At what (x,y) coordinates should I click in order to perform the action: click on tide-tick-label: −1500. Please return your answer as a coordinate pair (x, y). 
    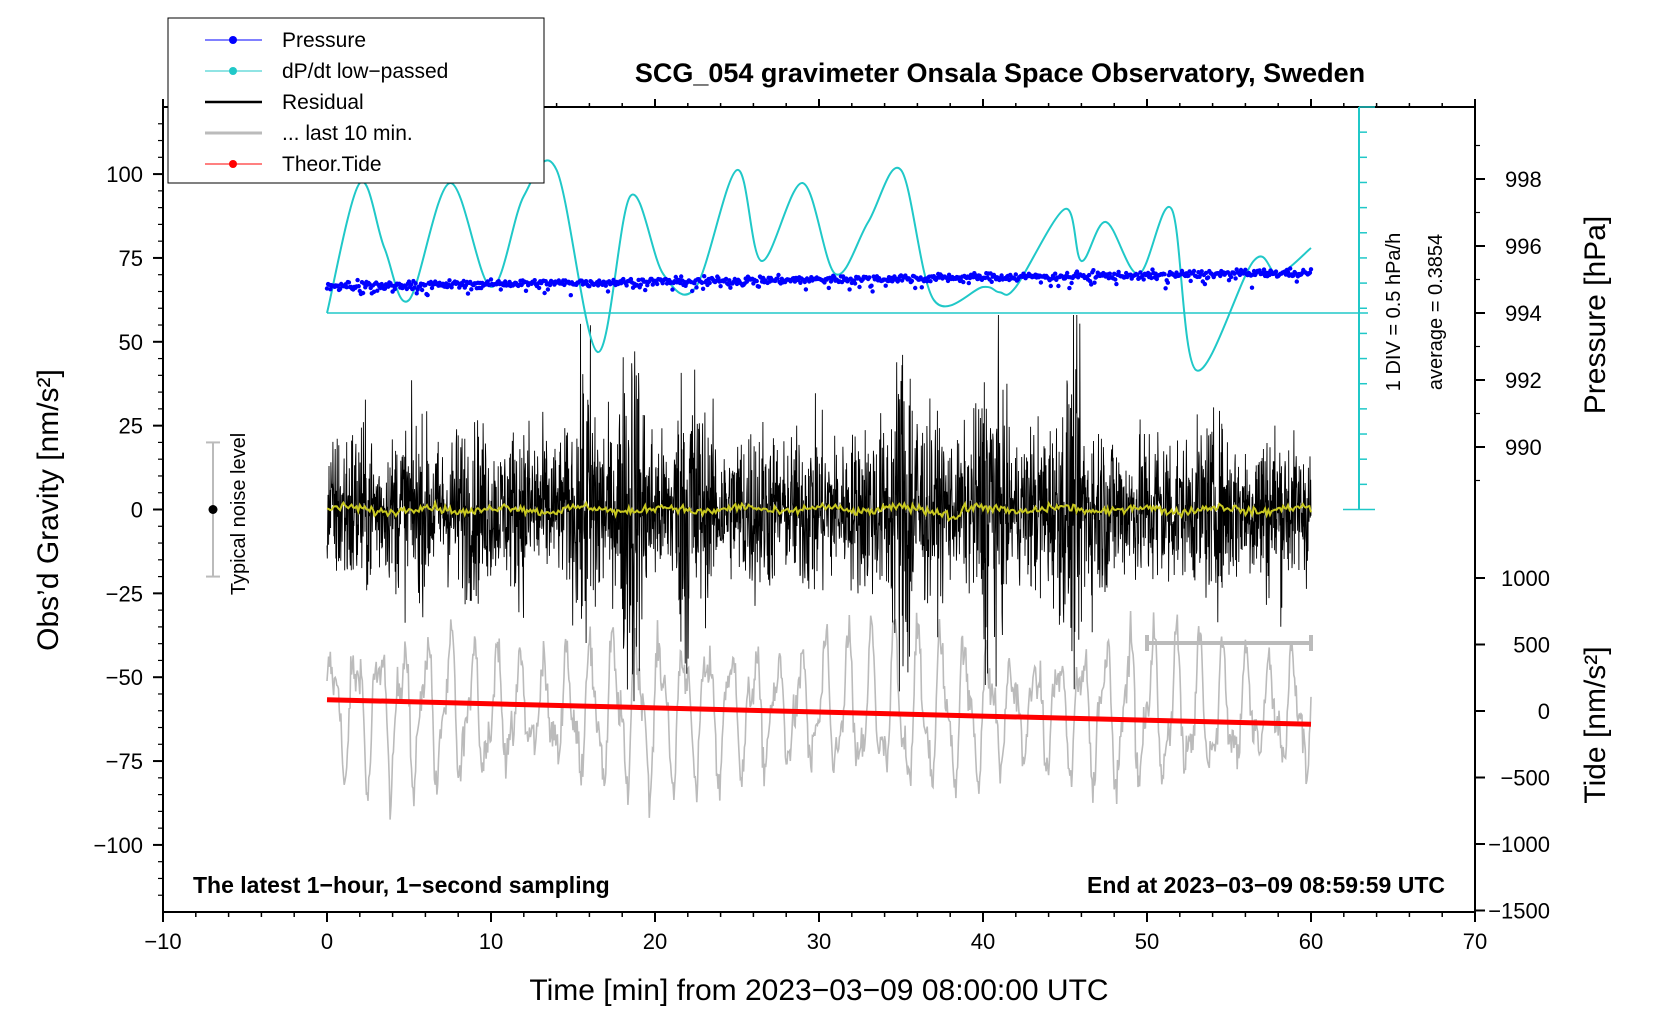
    Looking at the image, I should click on (1519, 911).